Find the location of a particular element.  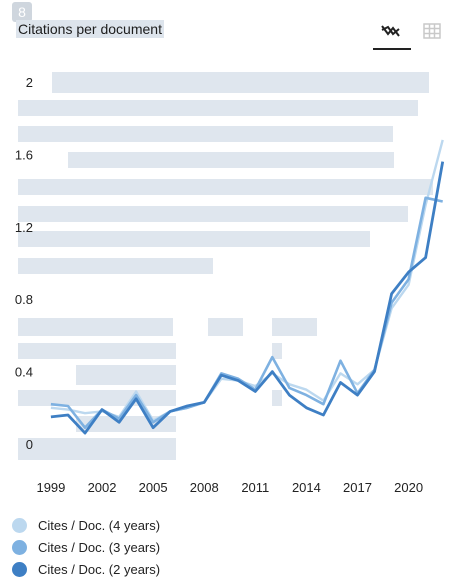

chart-title: Citations per document is located at coordinates (90, 29).